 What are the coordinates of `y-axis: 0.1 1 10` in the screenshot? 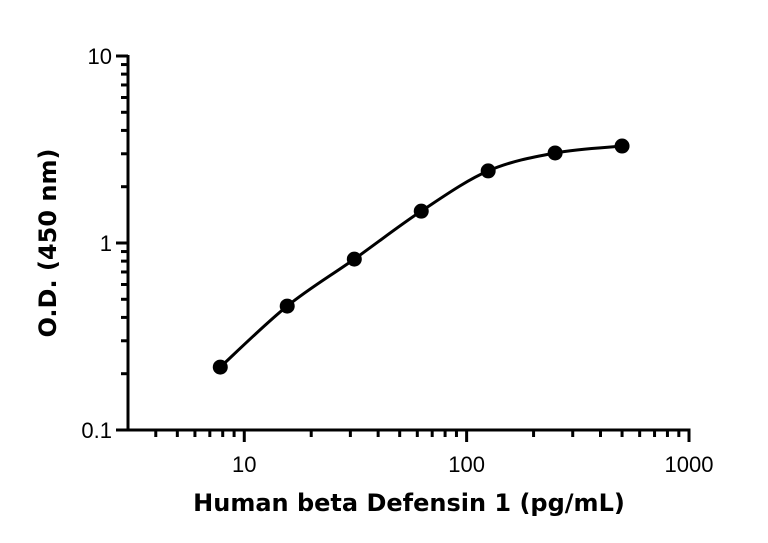 It's located at (105, 243).